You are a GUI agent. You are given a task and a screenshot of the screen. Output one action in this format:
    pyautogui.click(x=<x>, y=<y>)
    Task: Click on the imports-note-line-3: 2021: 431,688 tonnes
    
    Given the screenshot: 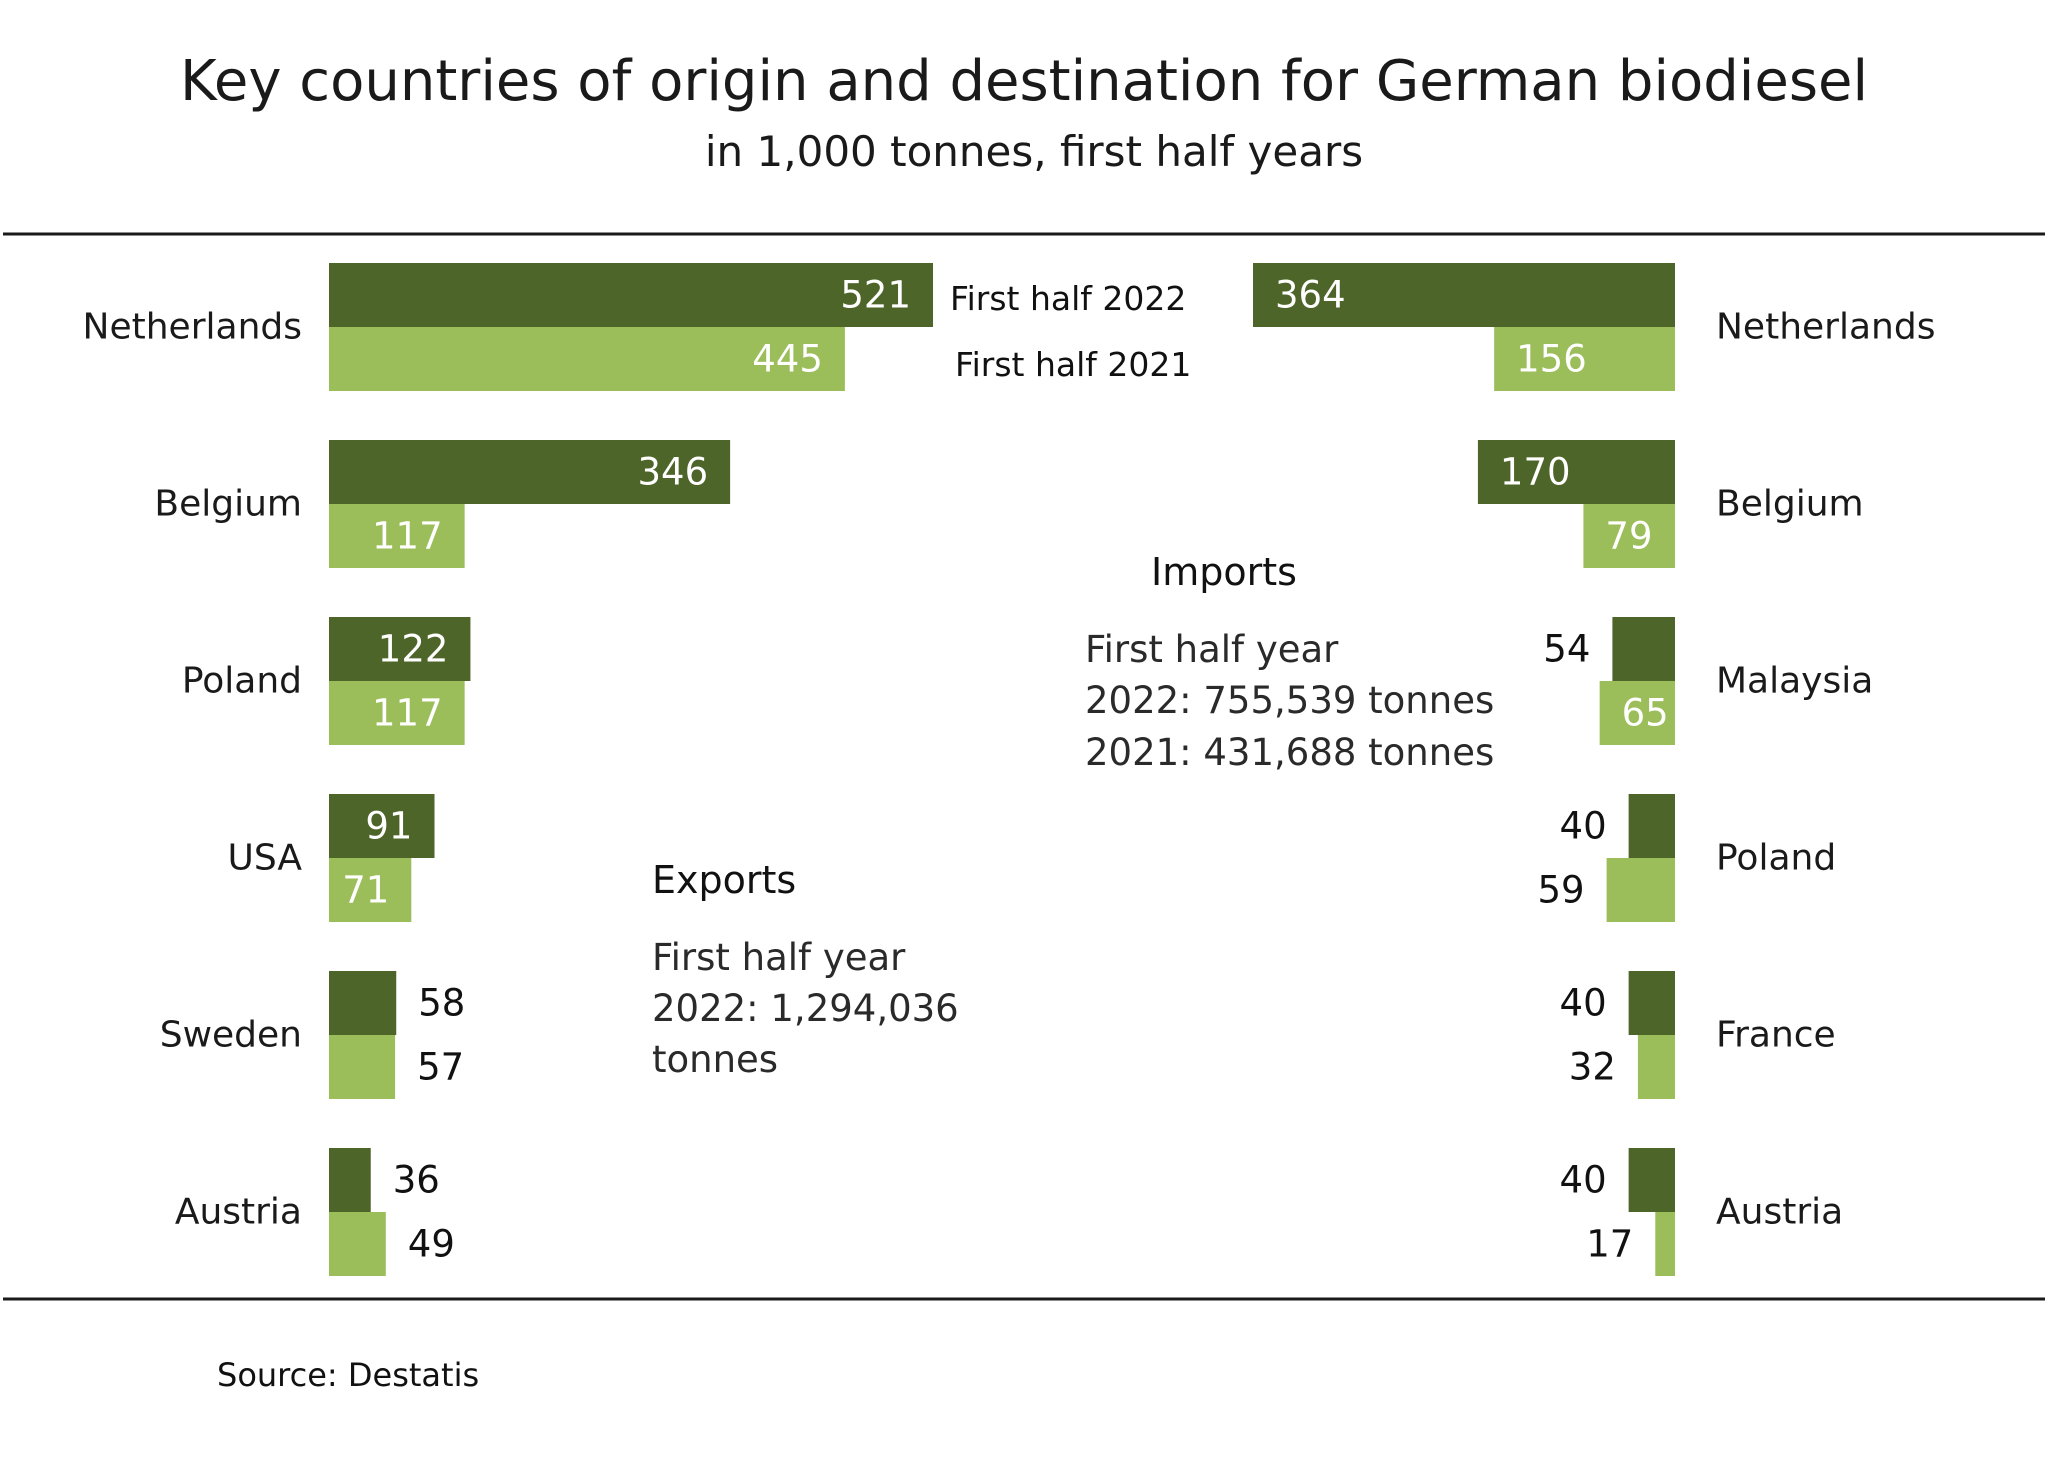 What is the action you would take?
    pyautogui.click(x=1289, y=752)
    